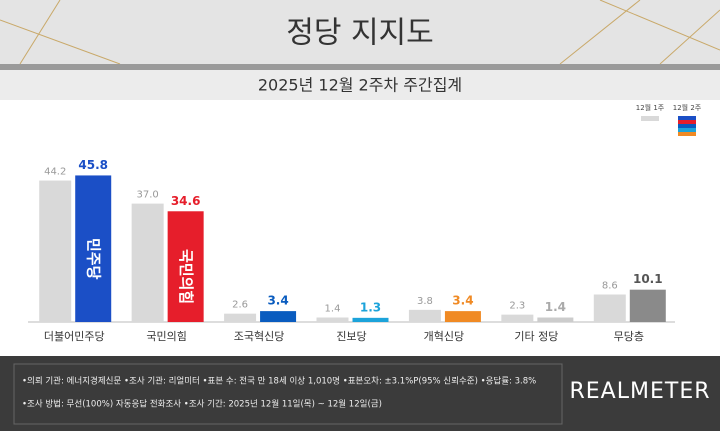 The image size is (720, 431). I want to click on footer-box, so click(288, 394).